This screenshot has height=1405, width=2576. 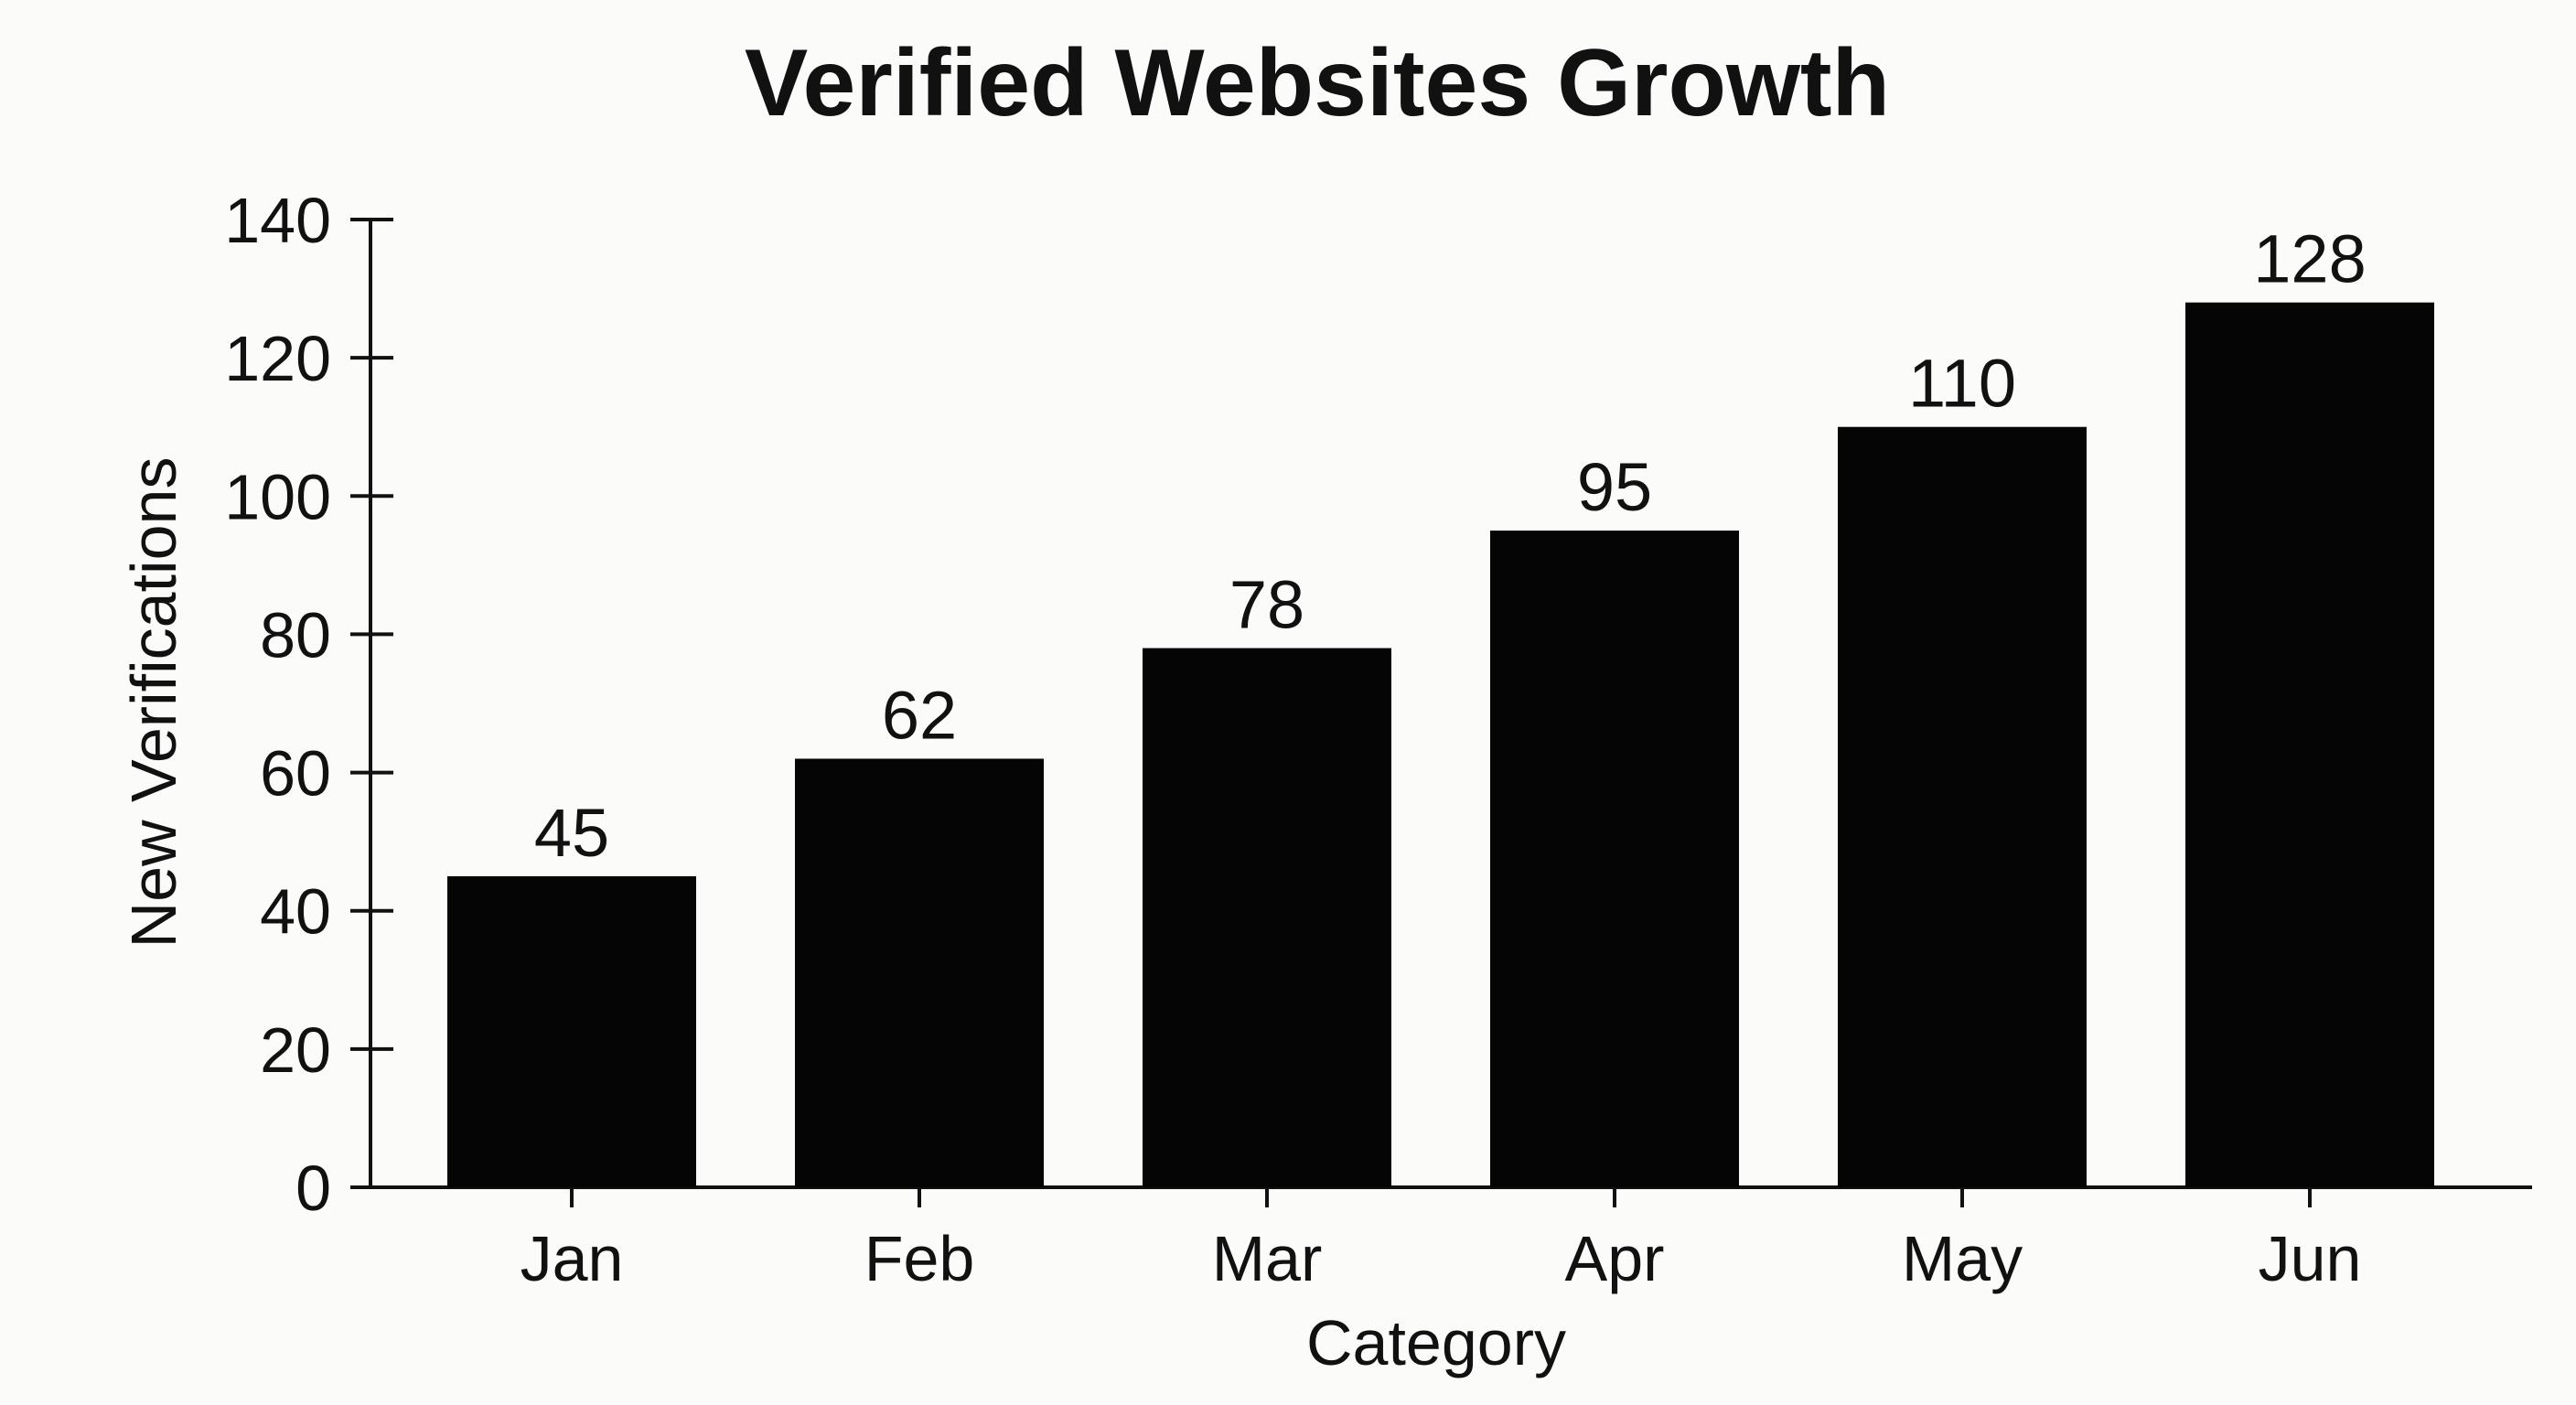 What do you see at coordinates (1963, 1258) in the screenshot?
I see `x-tick-label: May` at bounding box center [1963, 1258].